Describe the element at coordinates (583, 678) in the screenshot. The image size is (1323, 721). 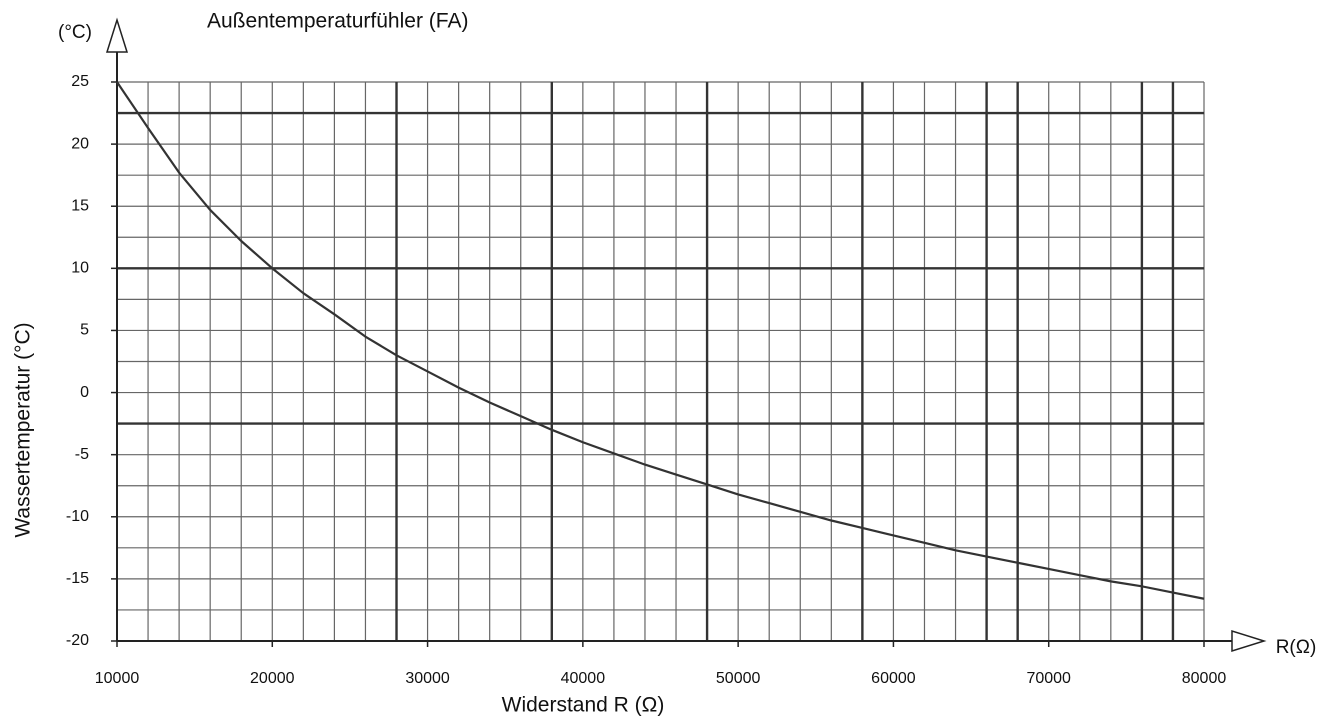
I see `x-tick-label: 40000` at that location.